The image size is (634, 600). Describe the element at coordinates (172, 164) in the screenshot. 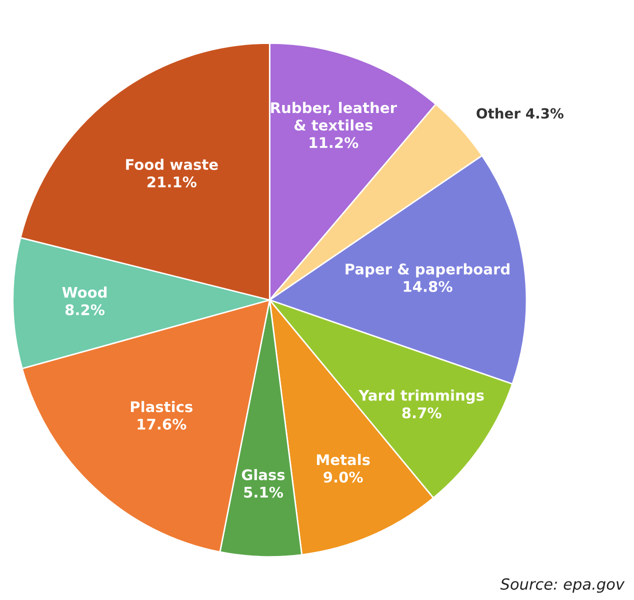

I see `slice-label: Food waste` at that location.